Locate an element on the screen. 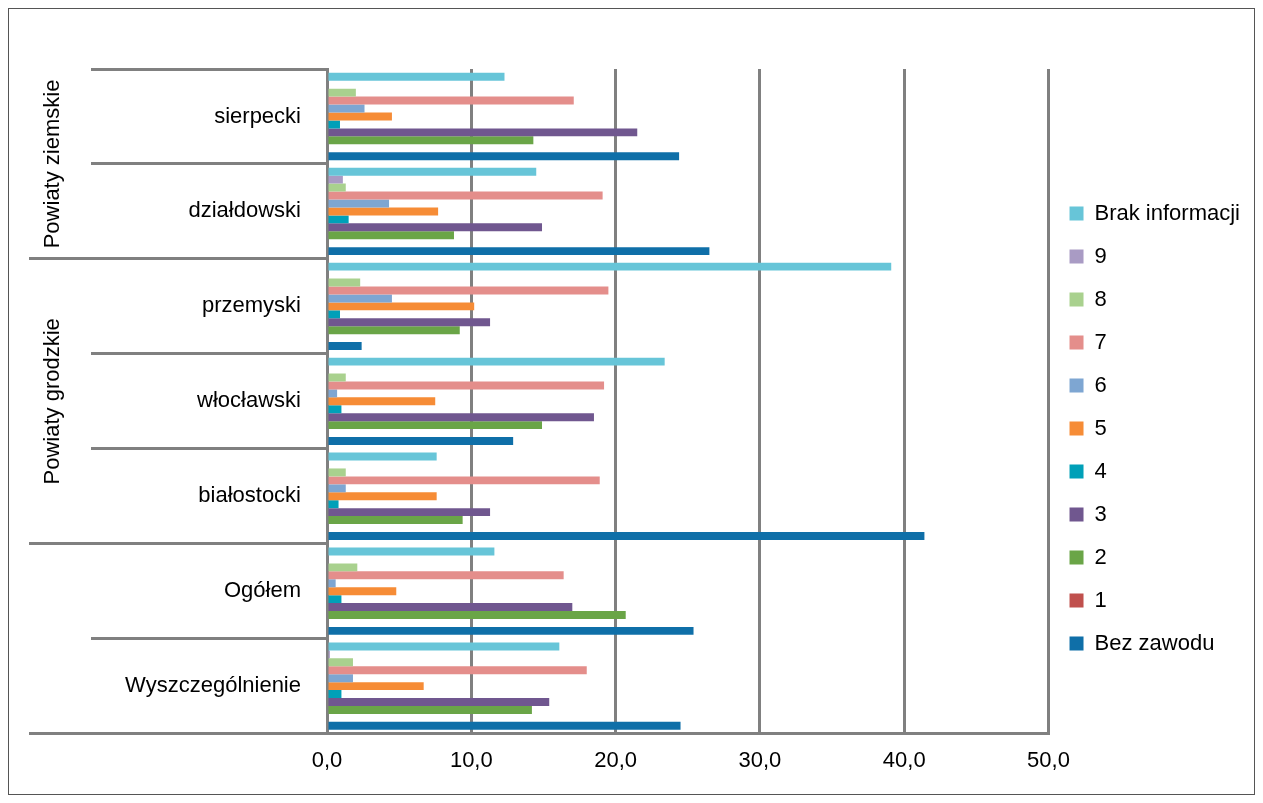 The image size is (1263, 803). x-tick-label: 30,0 is located at coordinates (760, 759).